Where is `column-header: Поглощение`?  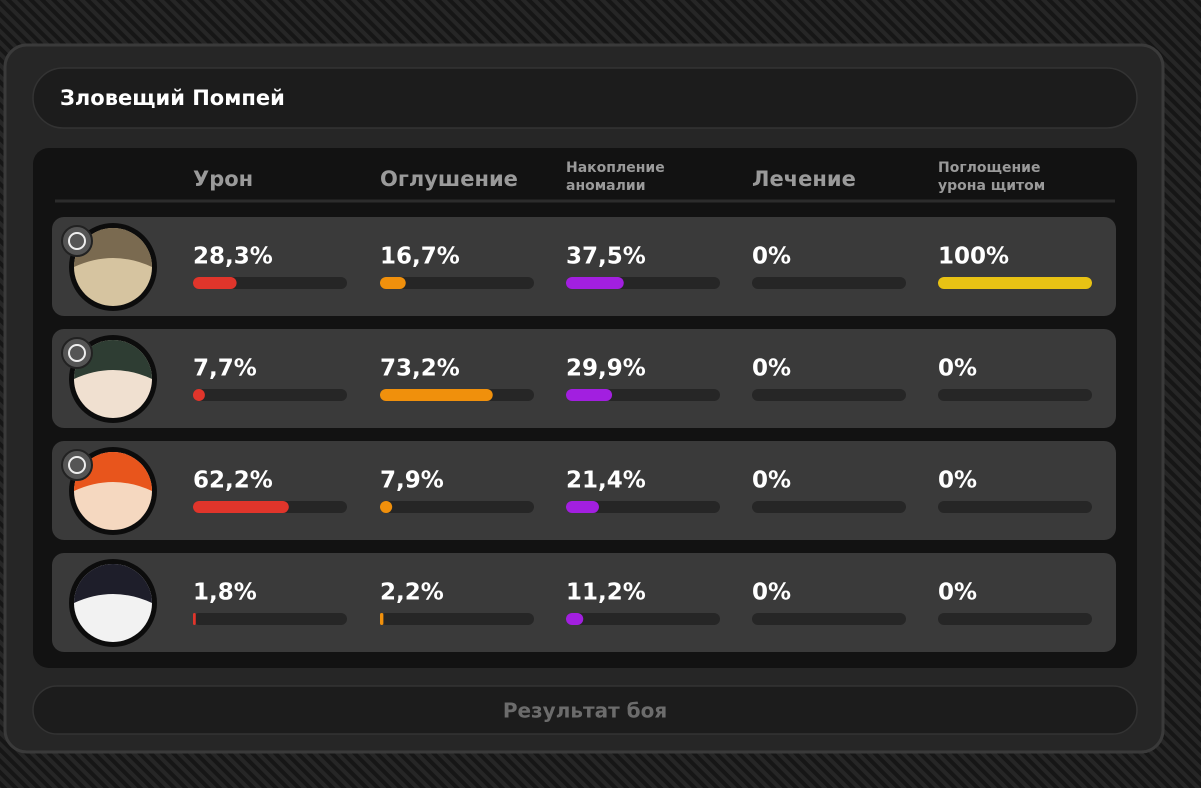
column-header: Поглощение is located at coordinates (989, 168).